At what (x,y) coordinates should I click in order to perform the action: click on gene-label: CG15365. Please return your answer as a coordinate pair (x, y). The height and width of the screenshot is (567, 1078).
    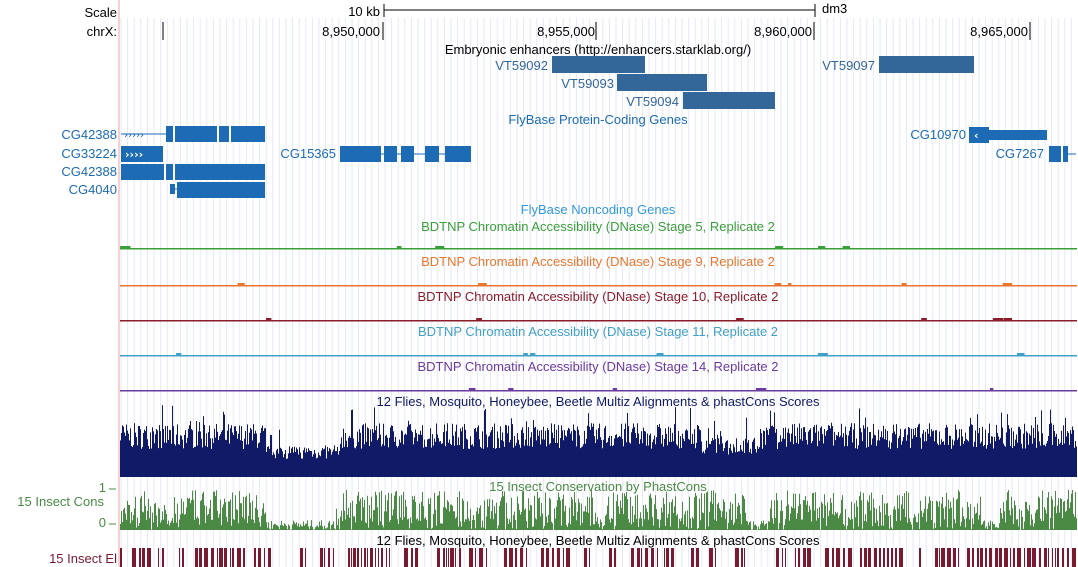
    Looking at the image, I should click on (308, 153).